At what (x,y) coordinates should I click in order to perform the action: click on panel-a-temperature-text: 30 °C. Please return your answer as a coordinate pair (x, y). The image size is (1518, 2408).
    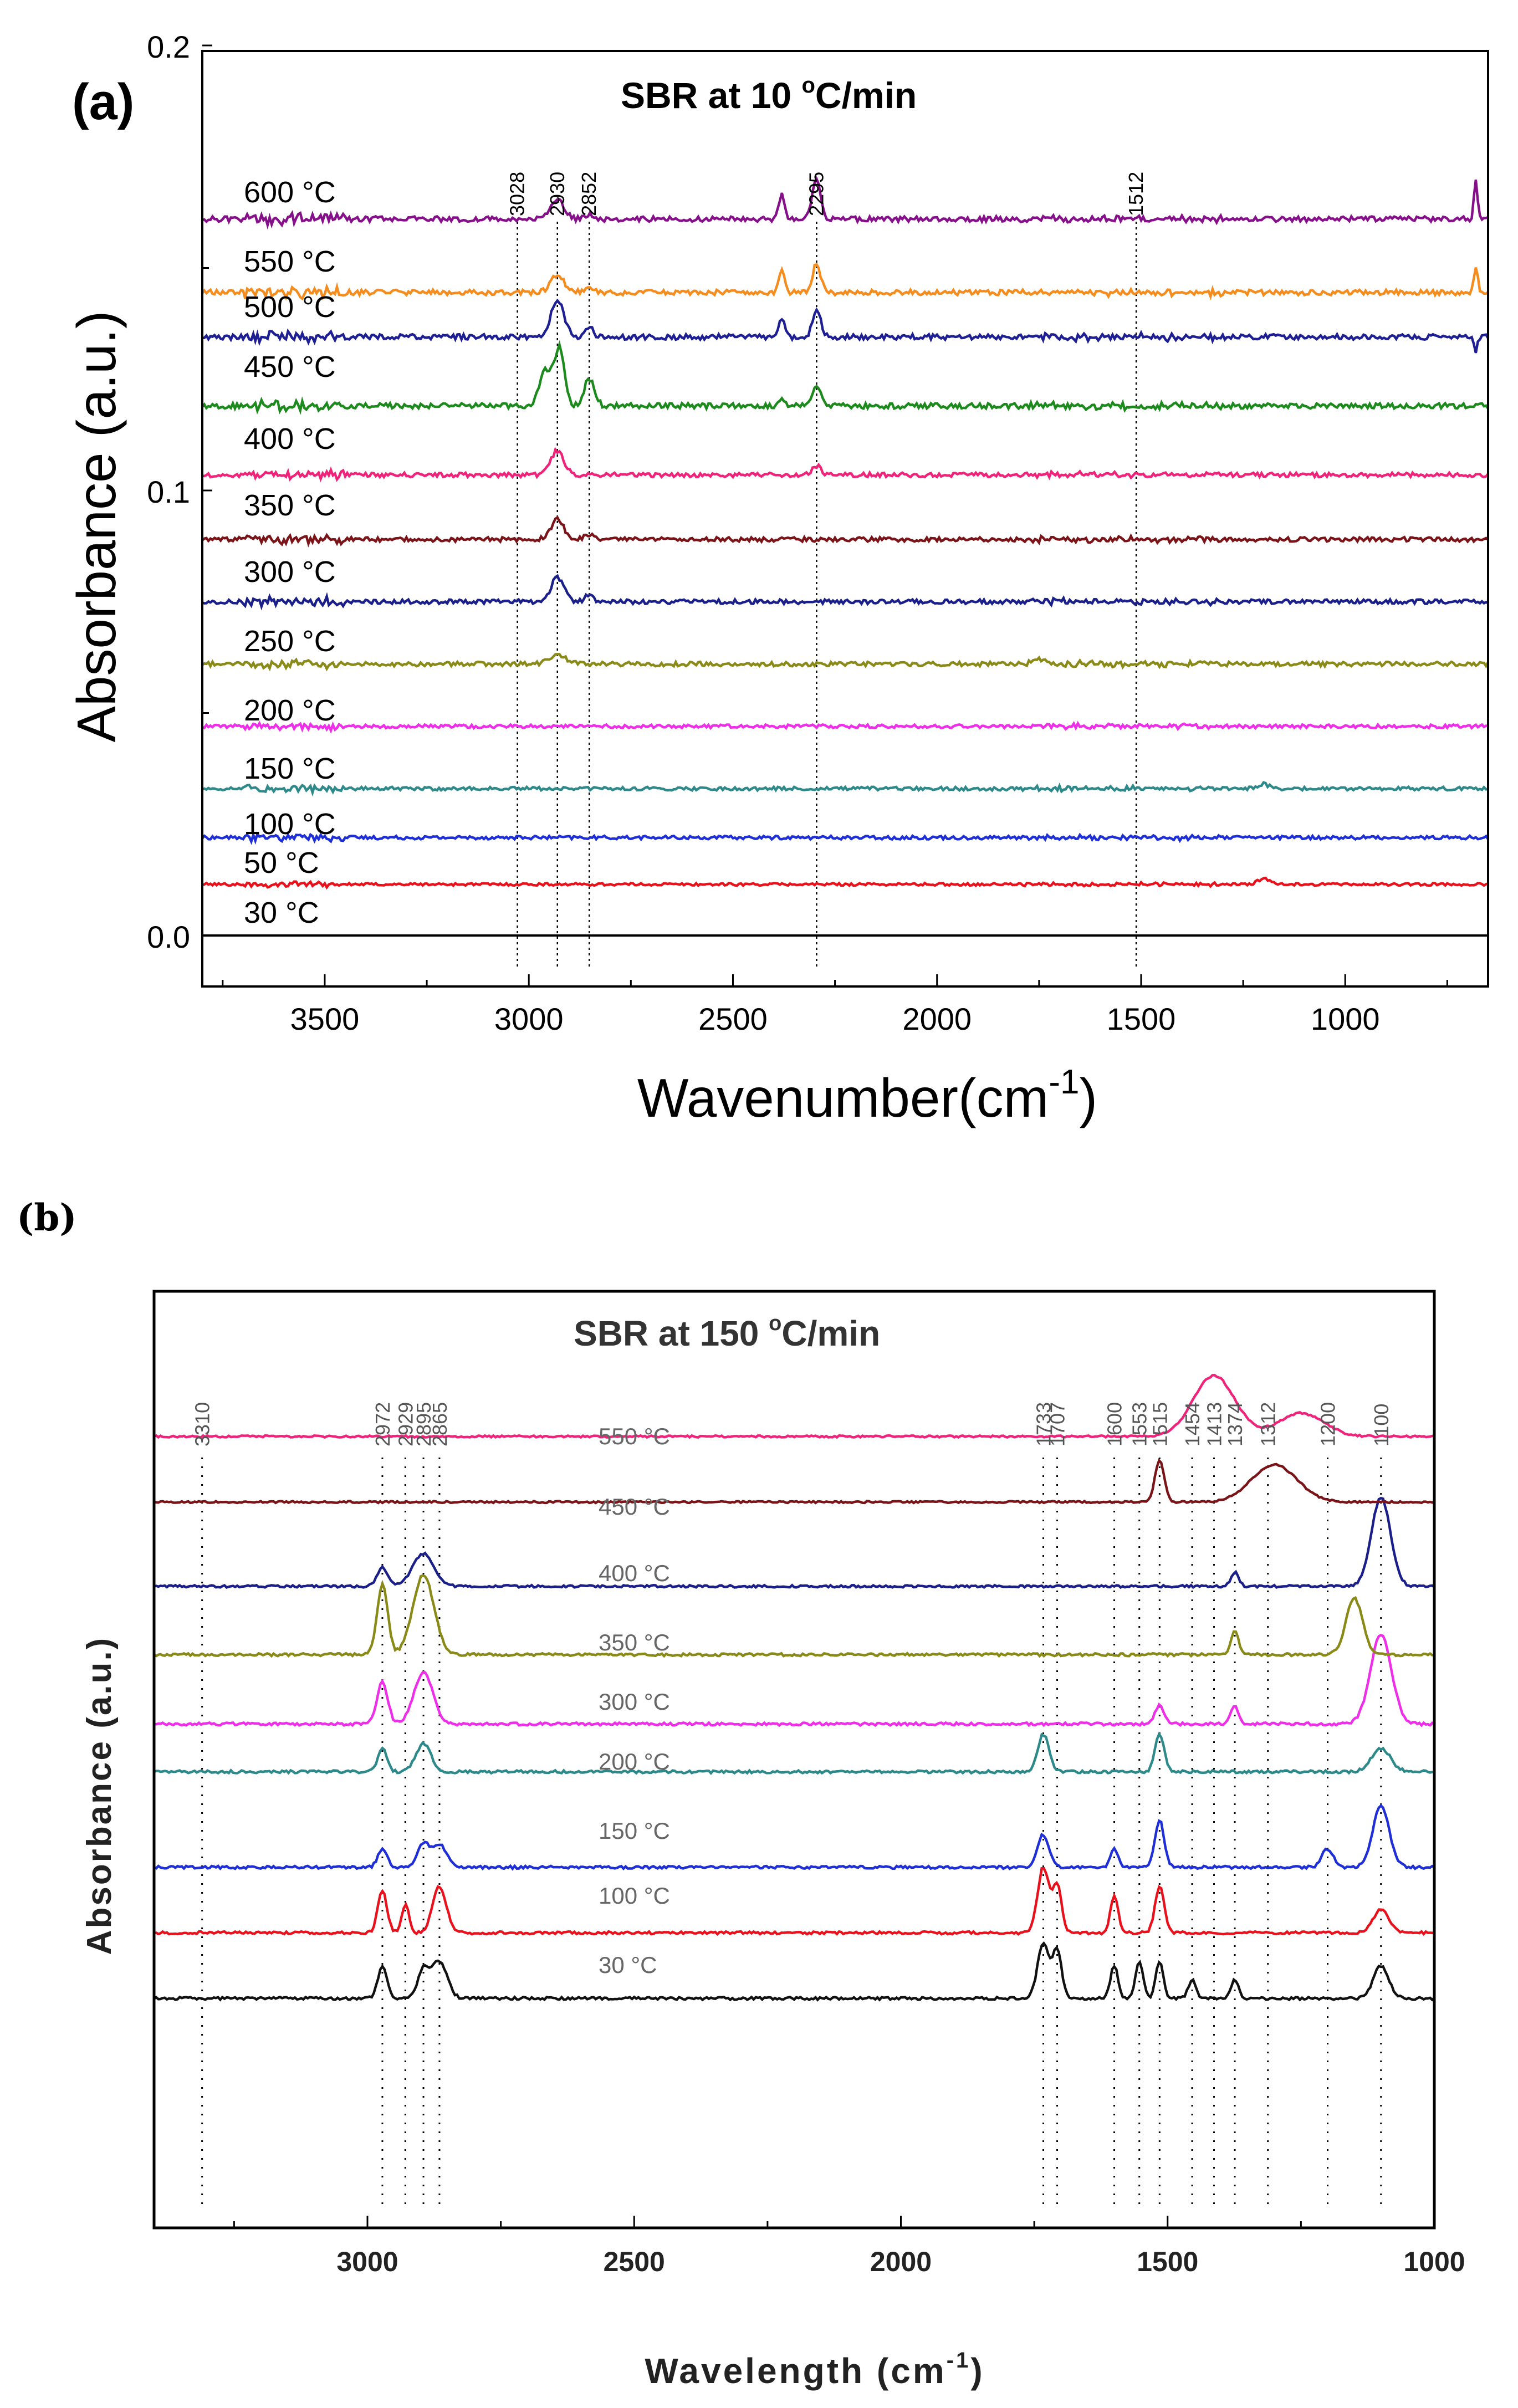
    Looking at the image, I should click on (281, 912).